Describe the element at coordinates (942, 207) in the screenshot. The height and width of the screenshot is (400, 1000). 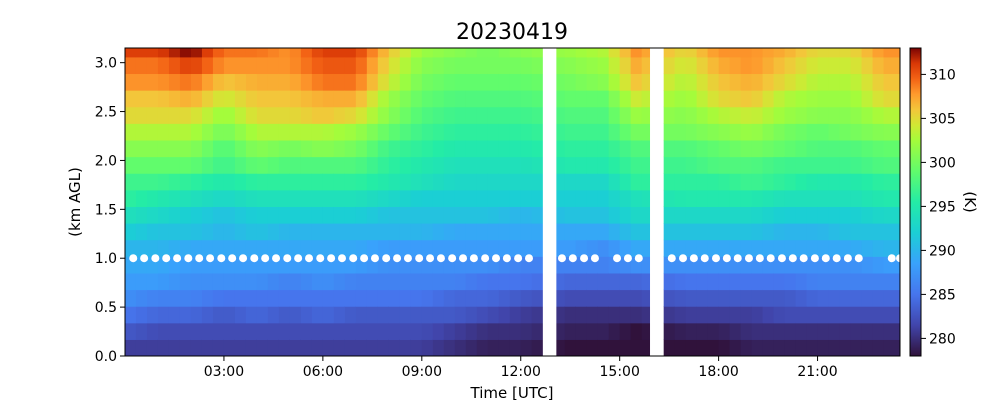
I see `colorbar-tick-label: 295` at that location.